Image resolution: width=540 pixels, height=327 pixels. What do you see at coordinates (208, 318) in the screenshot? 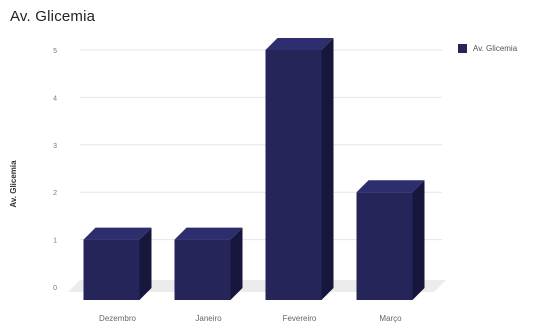
I see `x-tick-label: Janeiro` at bounding box center [208, 318].